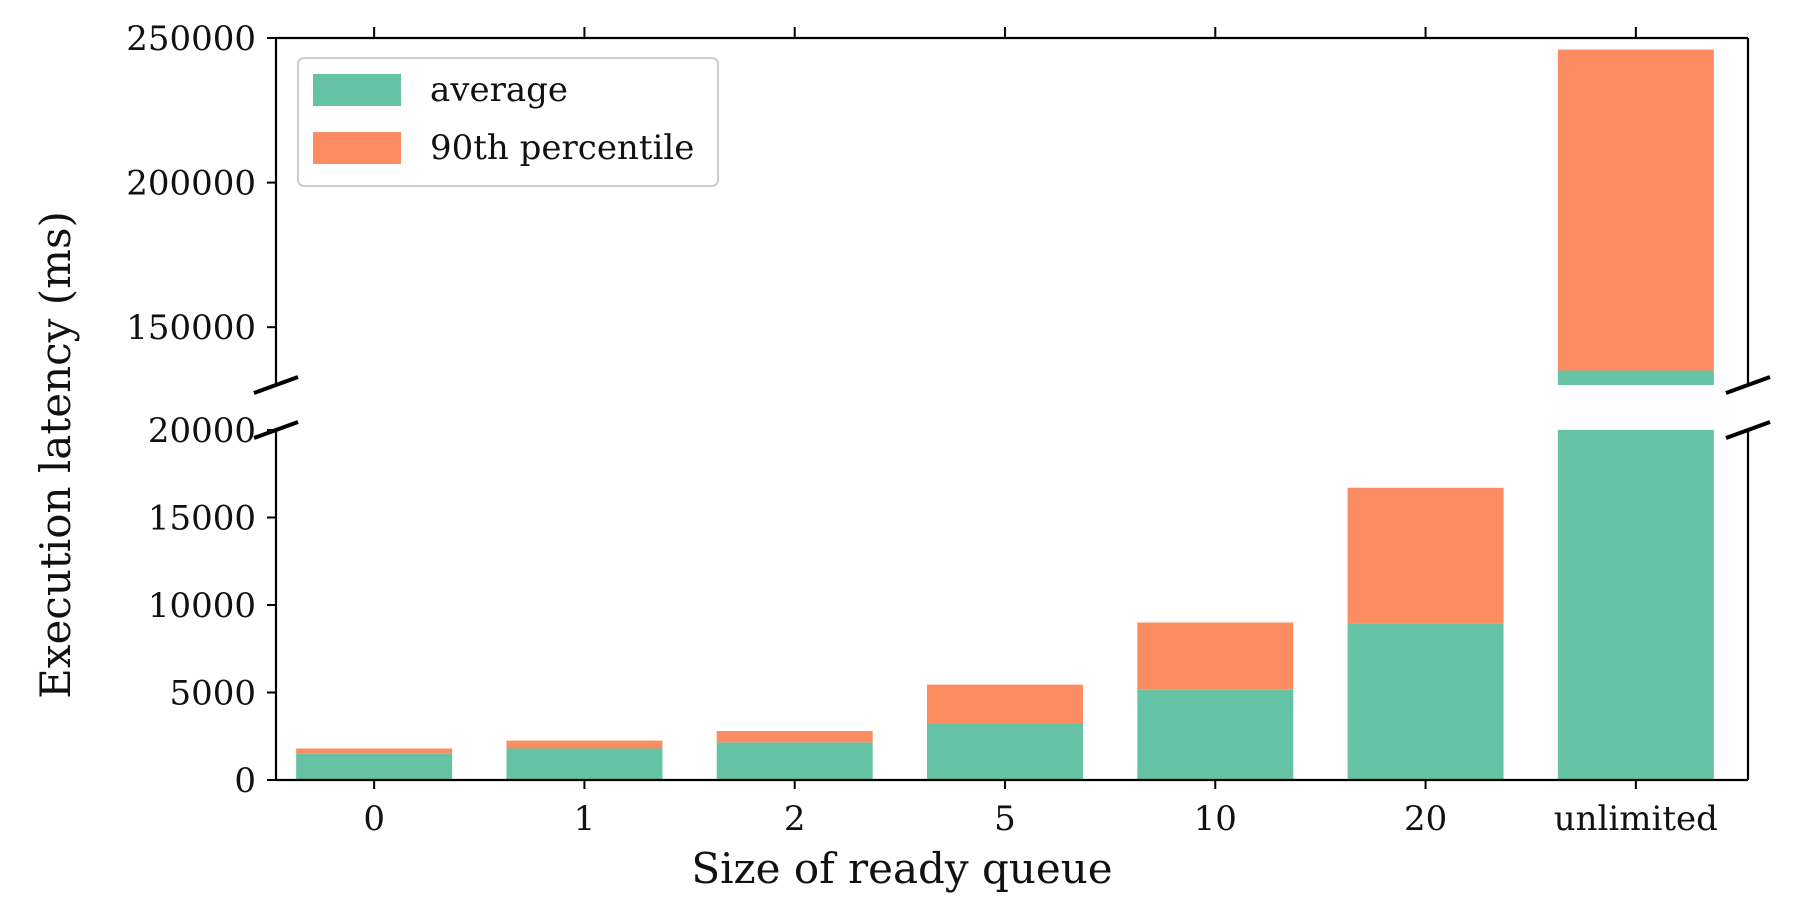 Image resolution: width=1800 pixels, height=905 pixels. Describe the element at coordinates (55, 455) in the screenshot. I see `y-axis-label: Execution latency (ms)` at that location.